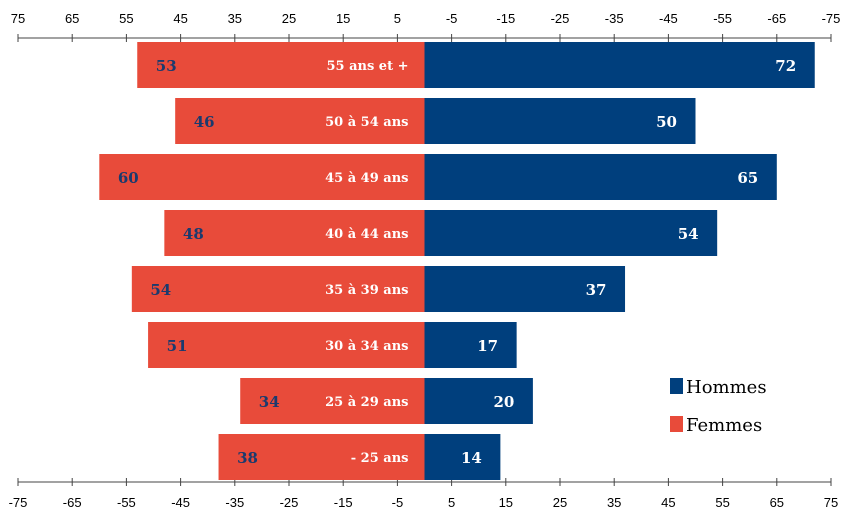 This screenshot has height=514, width=846. What do you see at coordinates (193, 234) in the screenshot?
I see `data-label-femmes: 48` at bounding box center [193, 234].